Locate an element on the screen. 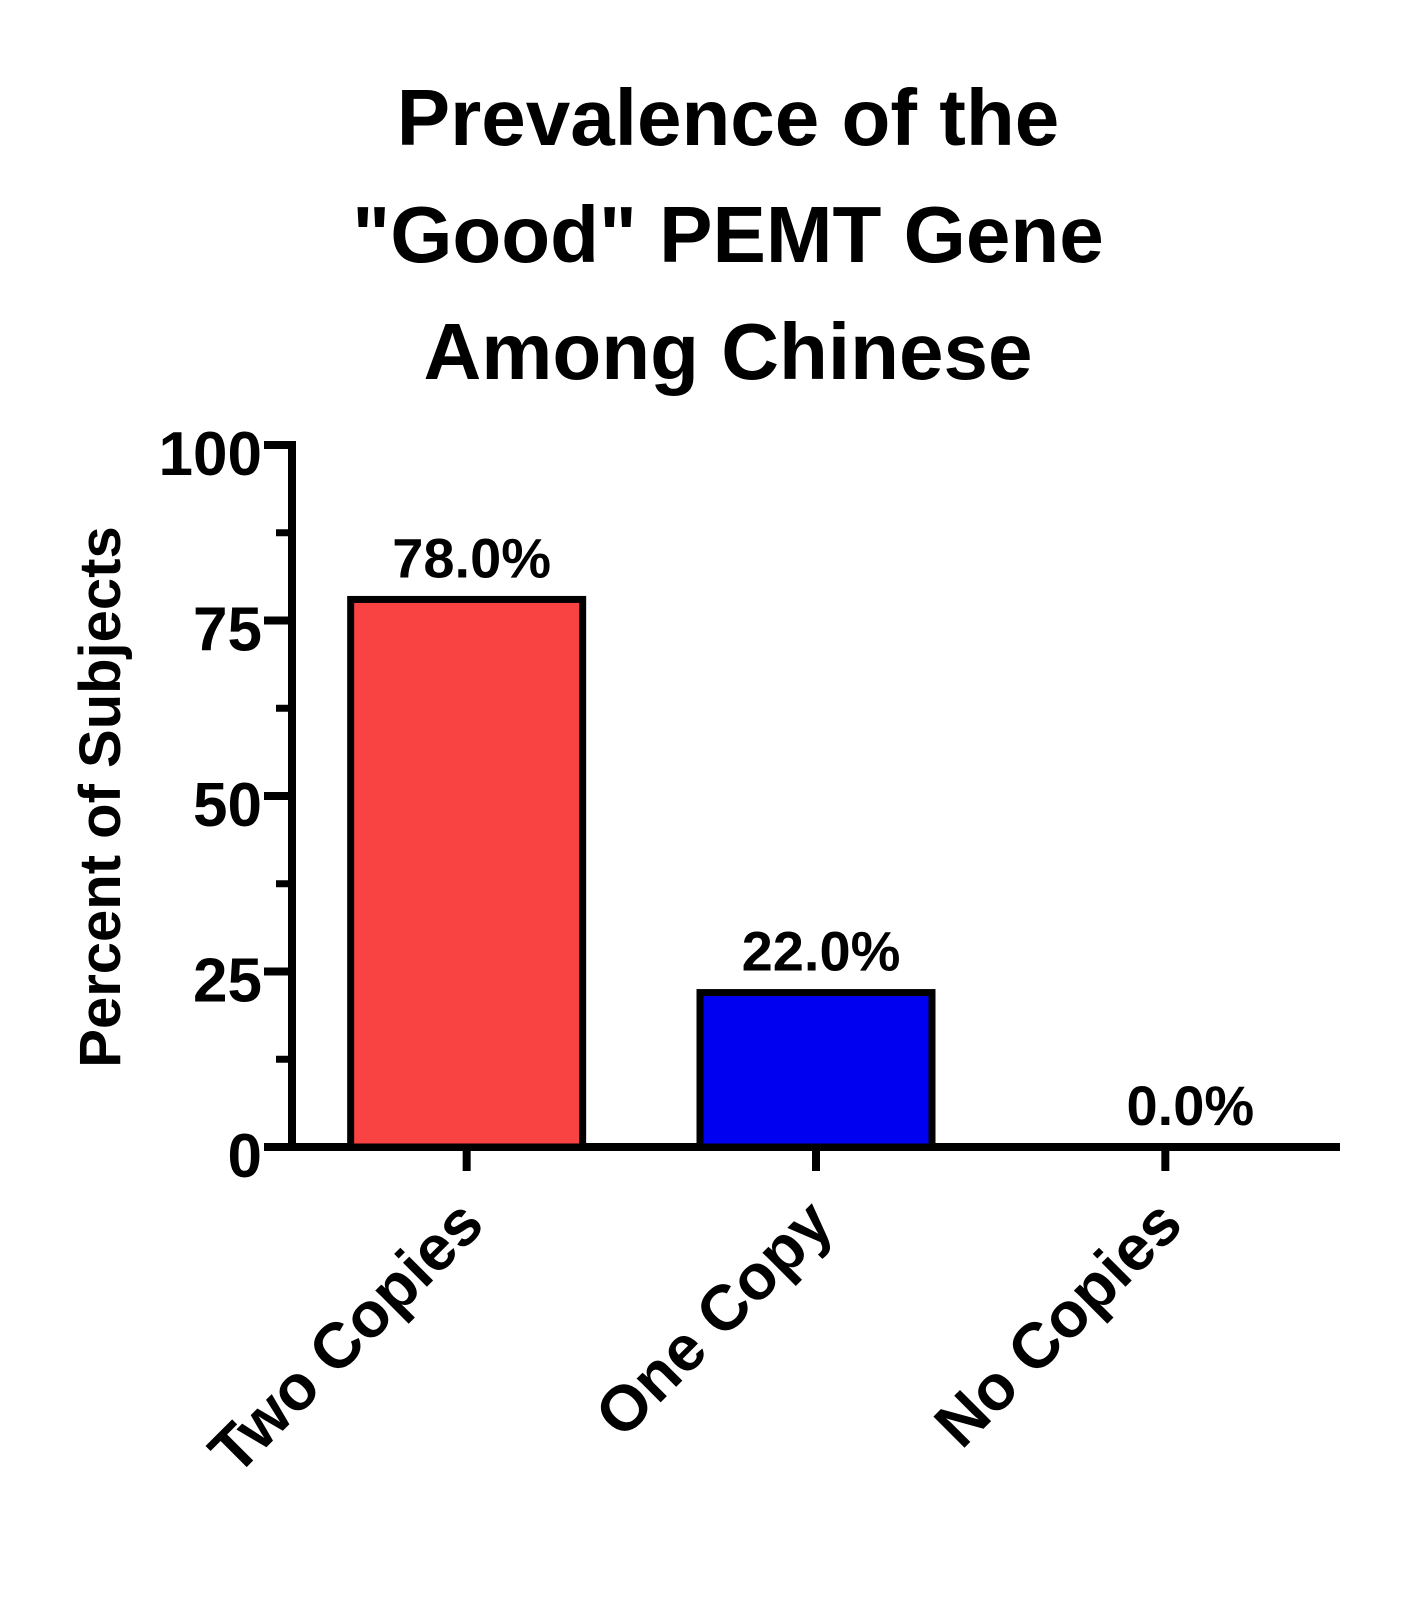  y-tick-label: 100 is located at coordinates (210, 454).